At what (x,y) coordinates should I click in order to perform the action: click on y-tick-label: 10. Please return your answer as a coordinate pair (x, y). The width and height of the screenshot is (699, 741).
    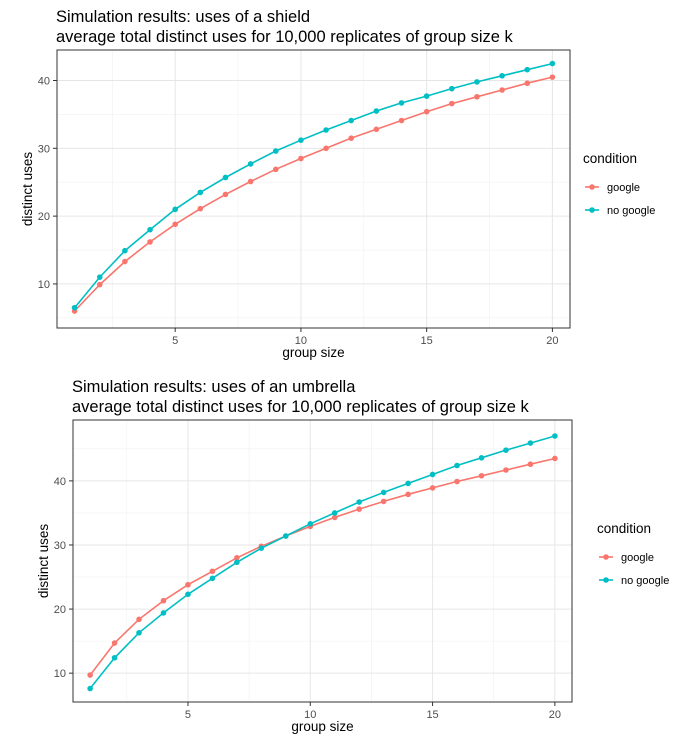
    Looking at the image, I should click on (60, 674).